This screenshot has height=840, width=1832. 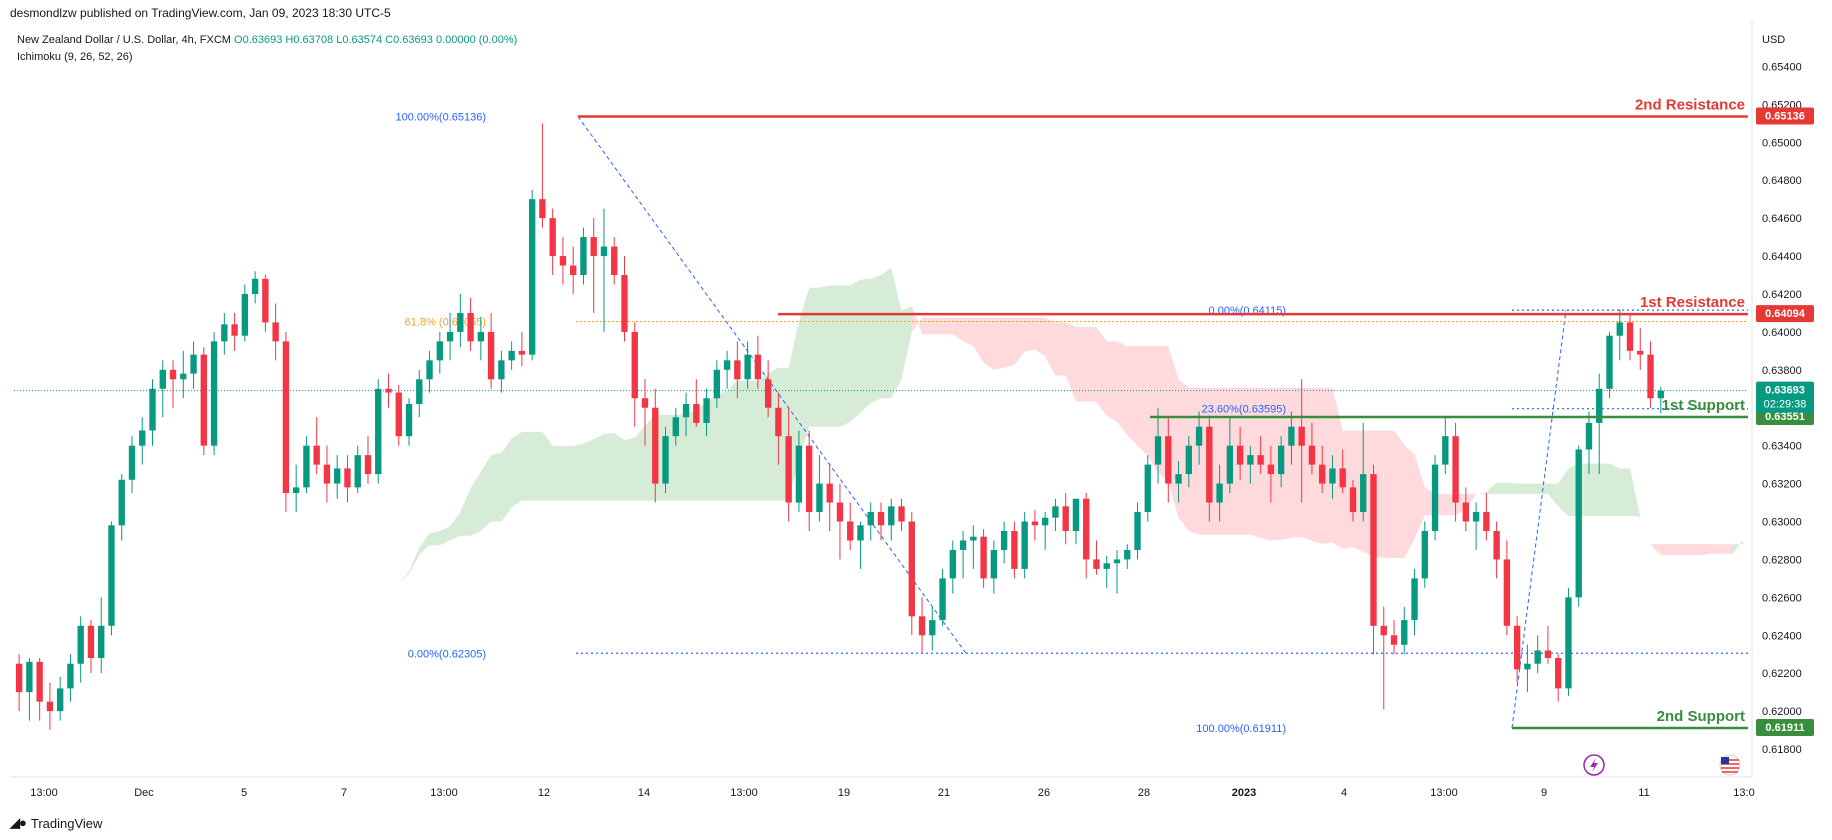 What do you see at coordinates (1785, 314) in the screenshot?
I see `level-price-tag-text: 0.64094` at bounding box center [1785, 314].